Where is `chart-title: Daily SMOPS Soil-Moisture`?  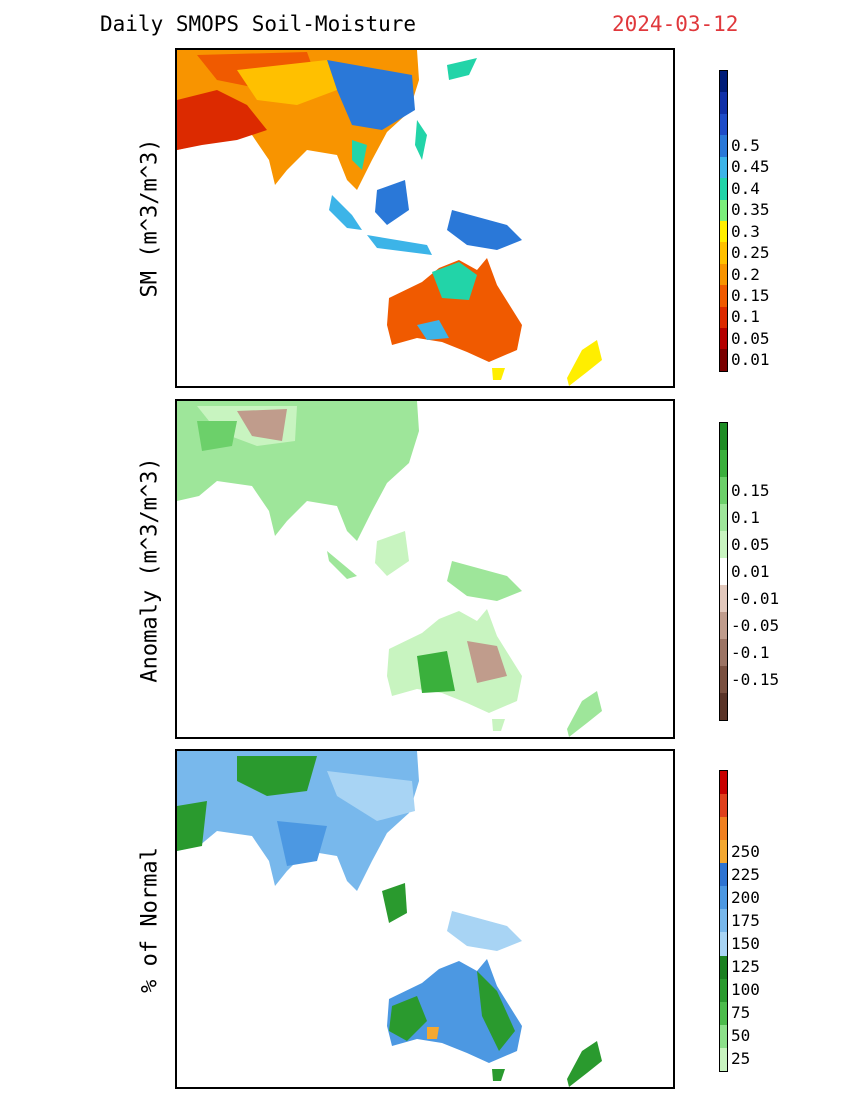
chart-title: Daily SMOPS Soil-Moisture is located at coordinates (258, 24).